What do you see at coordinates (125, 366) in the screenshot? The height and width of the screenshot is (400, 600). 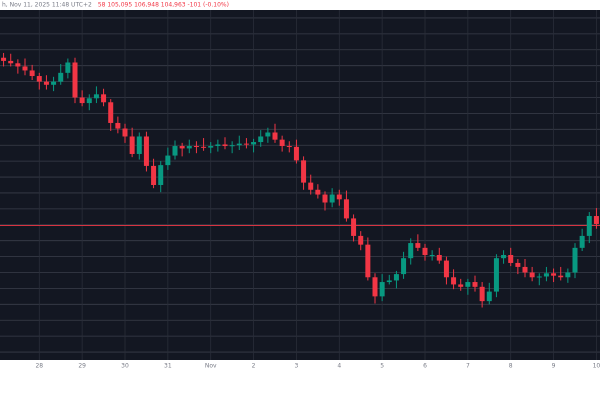 I see `x-tick-label: 30` at bounding box center [125, 366].